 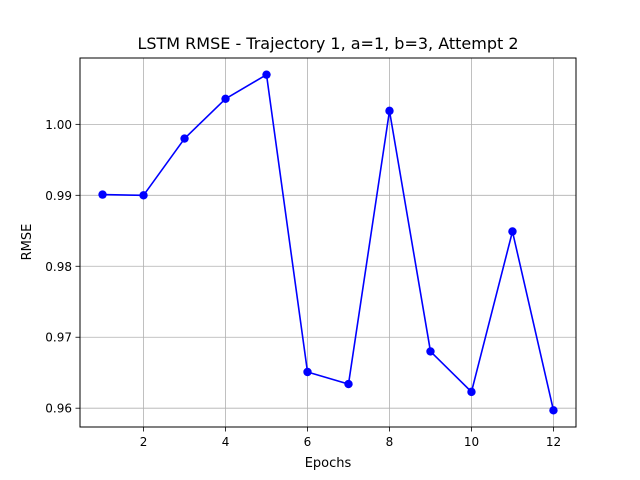 I want to click on y-tick-label: 0.96, so click(x=58, y=409).